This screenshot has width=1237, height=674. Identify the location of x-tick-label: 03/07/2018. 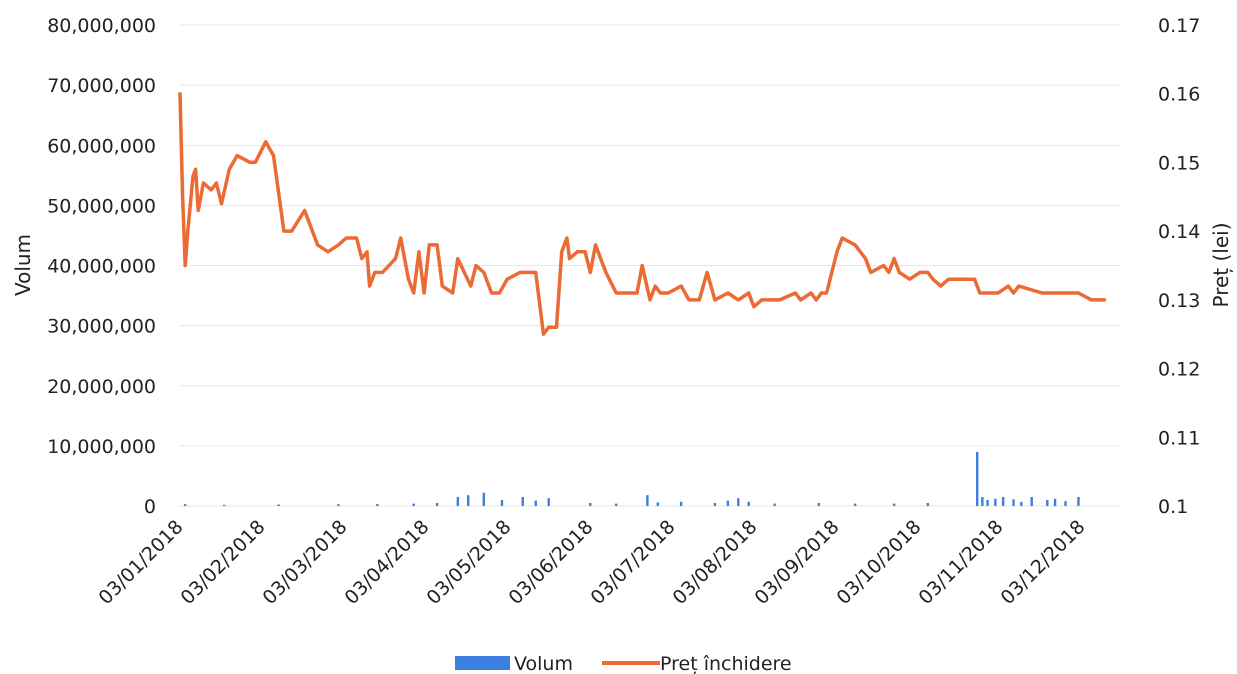
(633, 562).